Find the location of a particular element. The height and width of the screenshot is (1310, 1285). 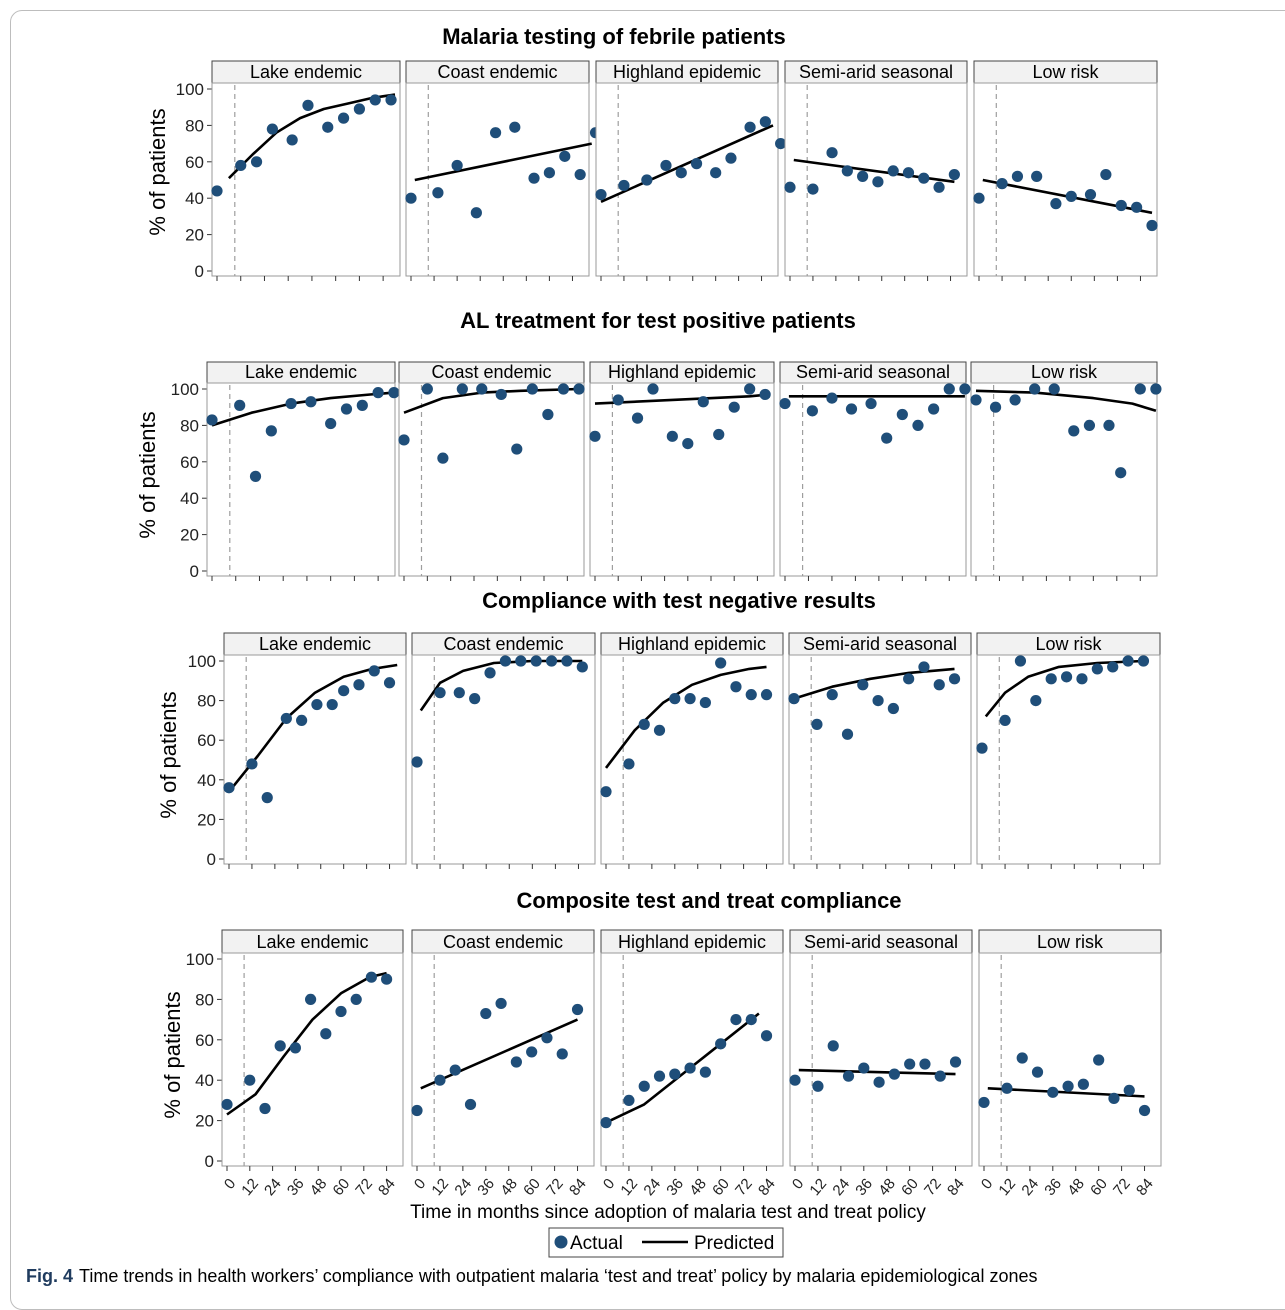

y-axis-label: % of patients is located at coordinates (168, 754).